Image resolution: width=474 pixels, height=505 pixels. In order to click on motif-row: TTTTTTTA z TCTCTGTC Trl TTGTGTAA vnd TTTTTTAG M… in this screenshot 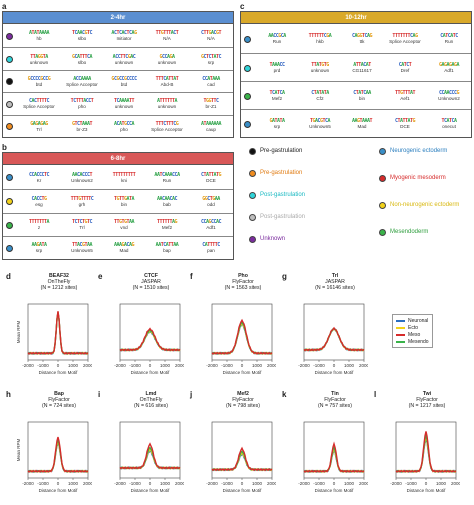, I will do `click(118, 224)`.